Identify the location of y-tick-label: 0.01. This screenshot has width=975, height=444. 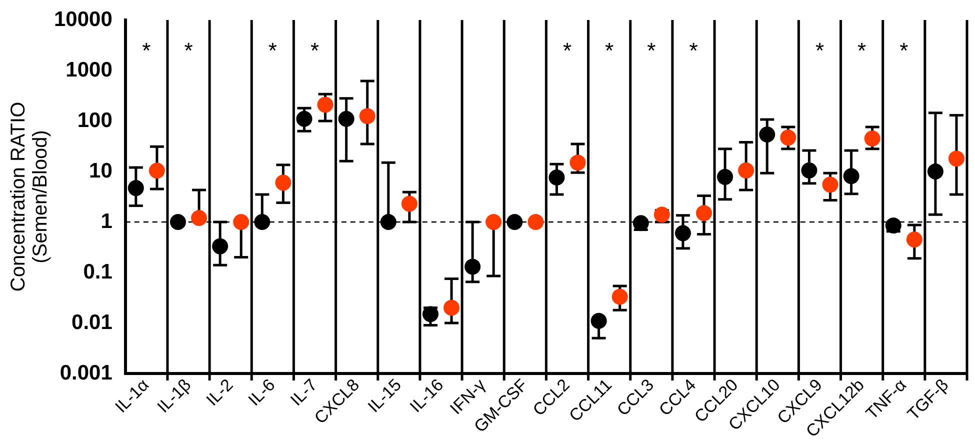
(92, 322).